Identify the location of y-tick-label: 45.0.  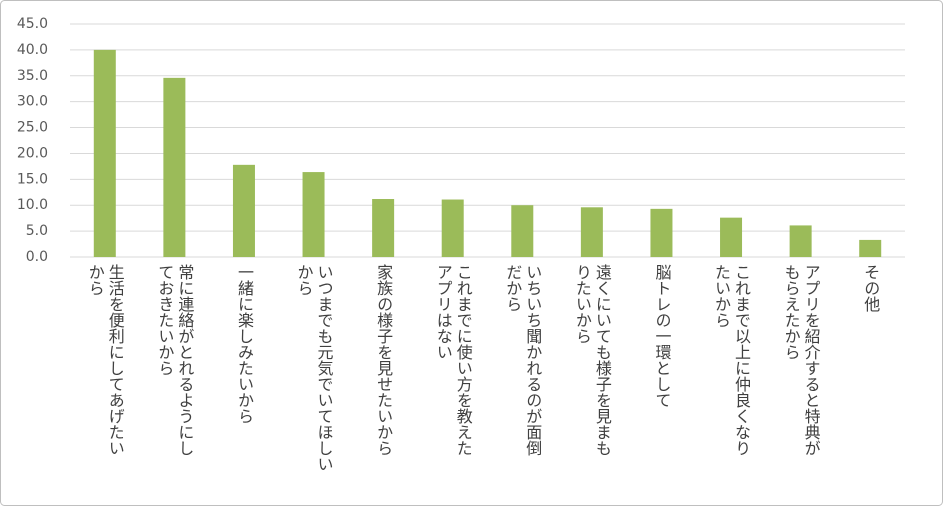
(32, 24).